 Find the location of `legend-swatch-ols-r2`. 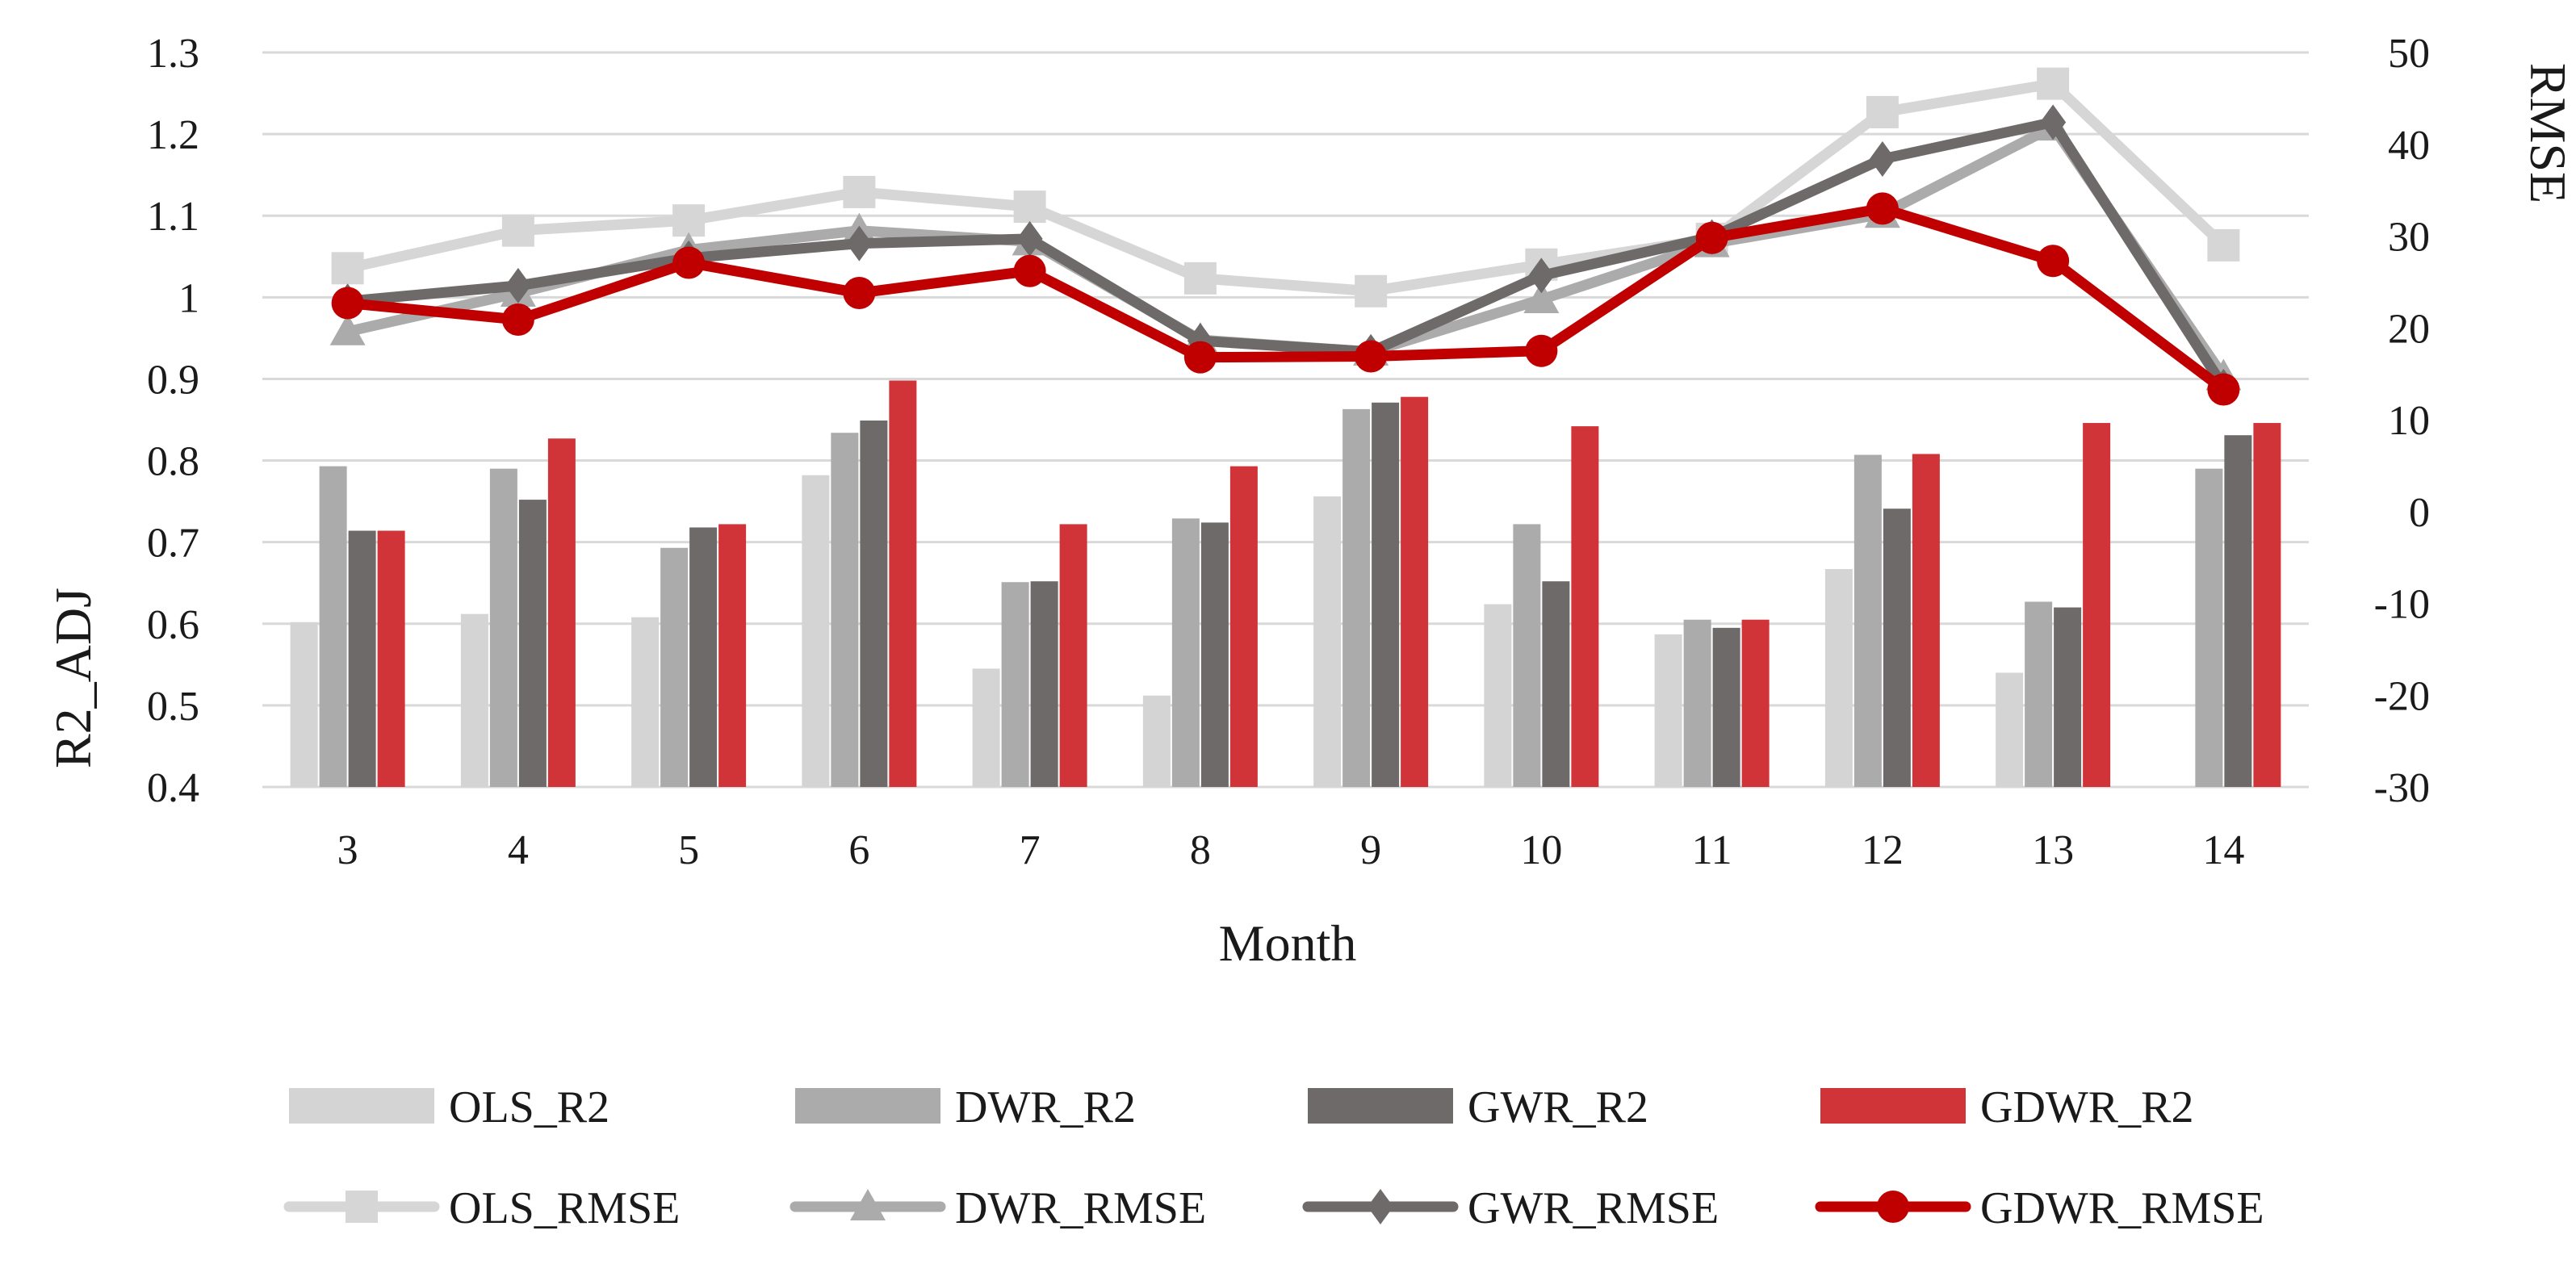

legend-swatch-ols-r2 is located at coordinates (361, 1106).